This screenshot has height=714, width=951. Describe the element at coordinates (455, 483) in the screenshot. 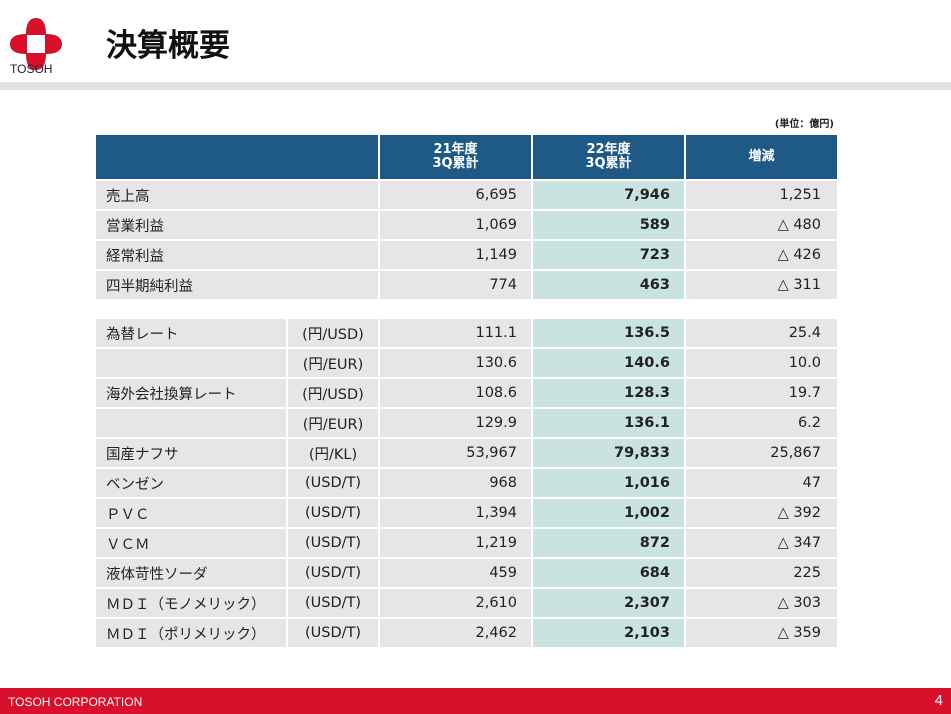

I see `prev-value: 968` at that location.